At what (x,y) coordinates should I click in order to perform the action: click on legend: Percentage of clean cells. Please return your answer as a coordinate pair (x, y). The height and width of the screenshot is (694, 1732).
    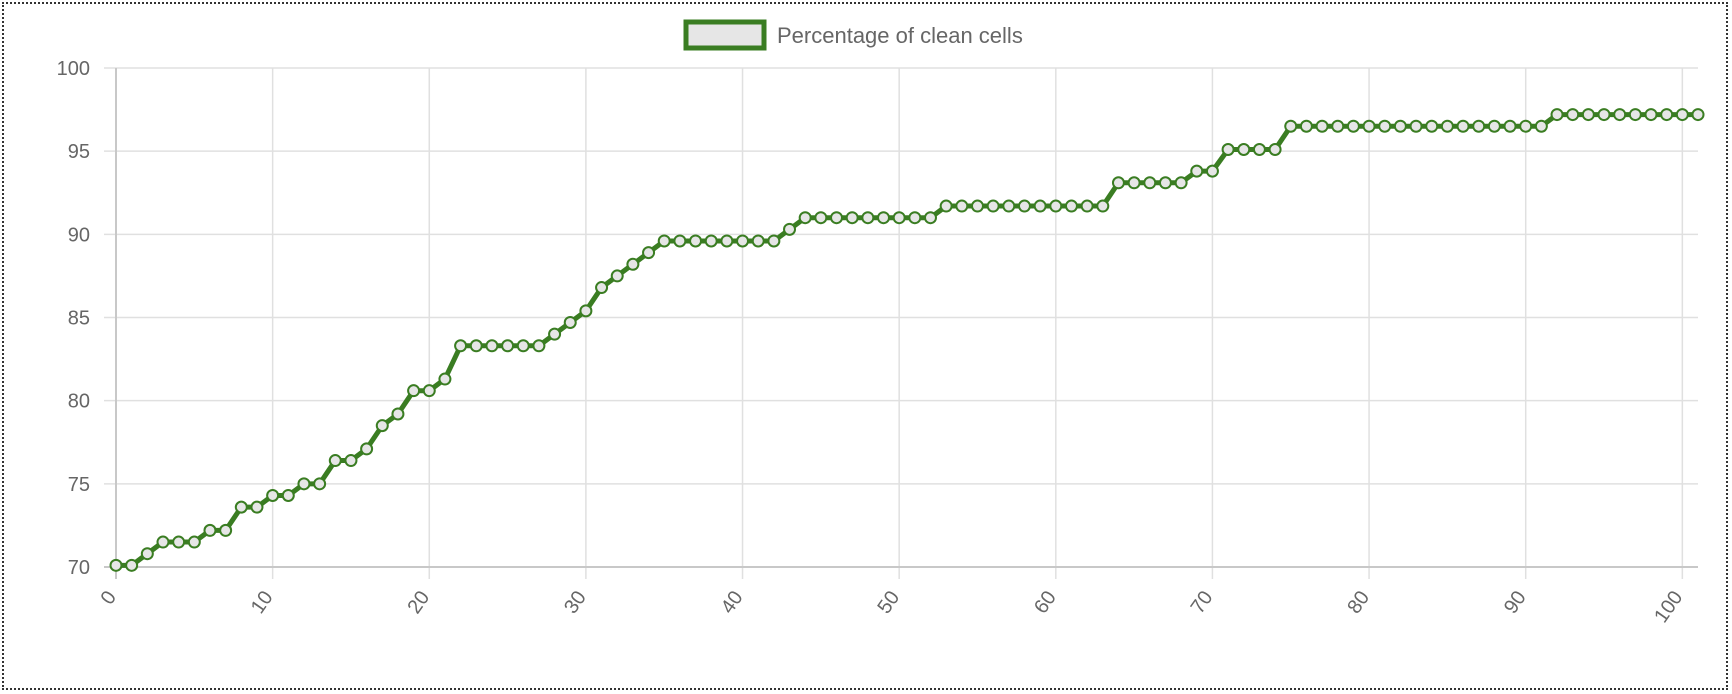
    Looking at the image, I should click on (853, 35).